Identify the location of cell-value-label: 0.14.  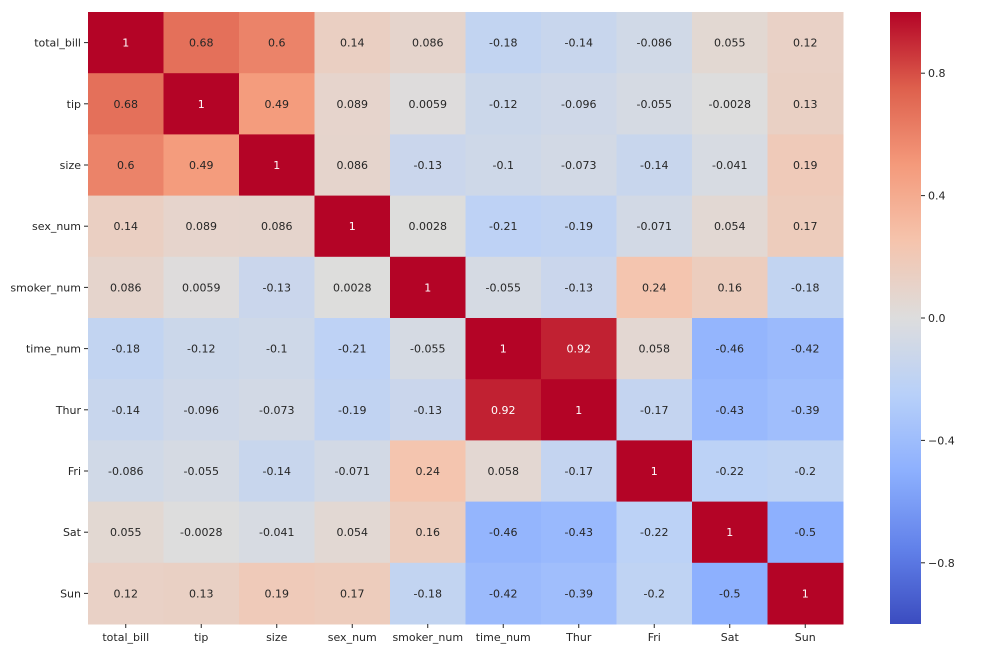
(352, 43).